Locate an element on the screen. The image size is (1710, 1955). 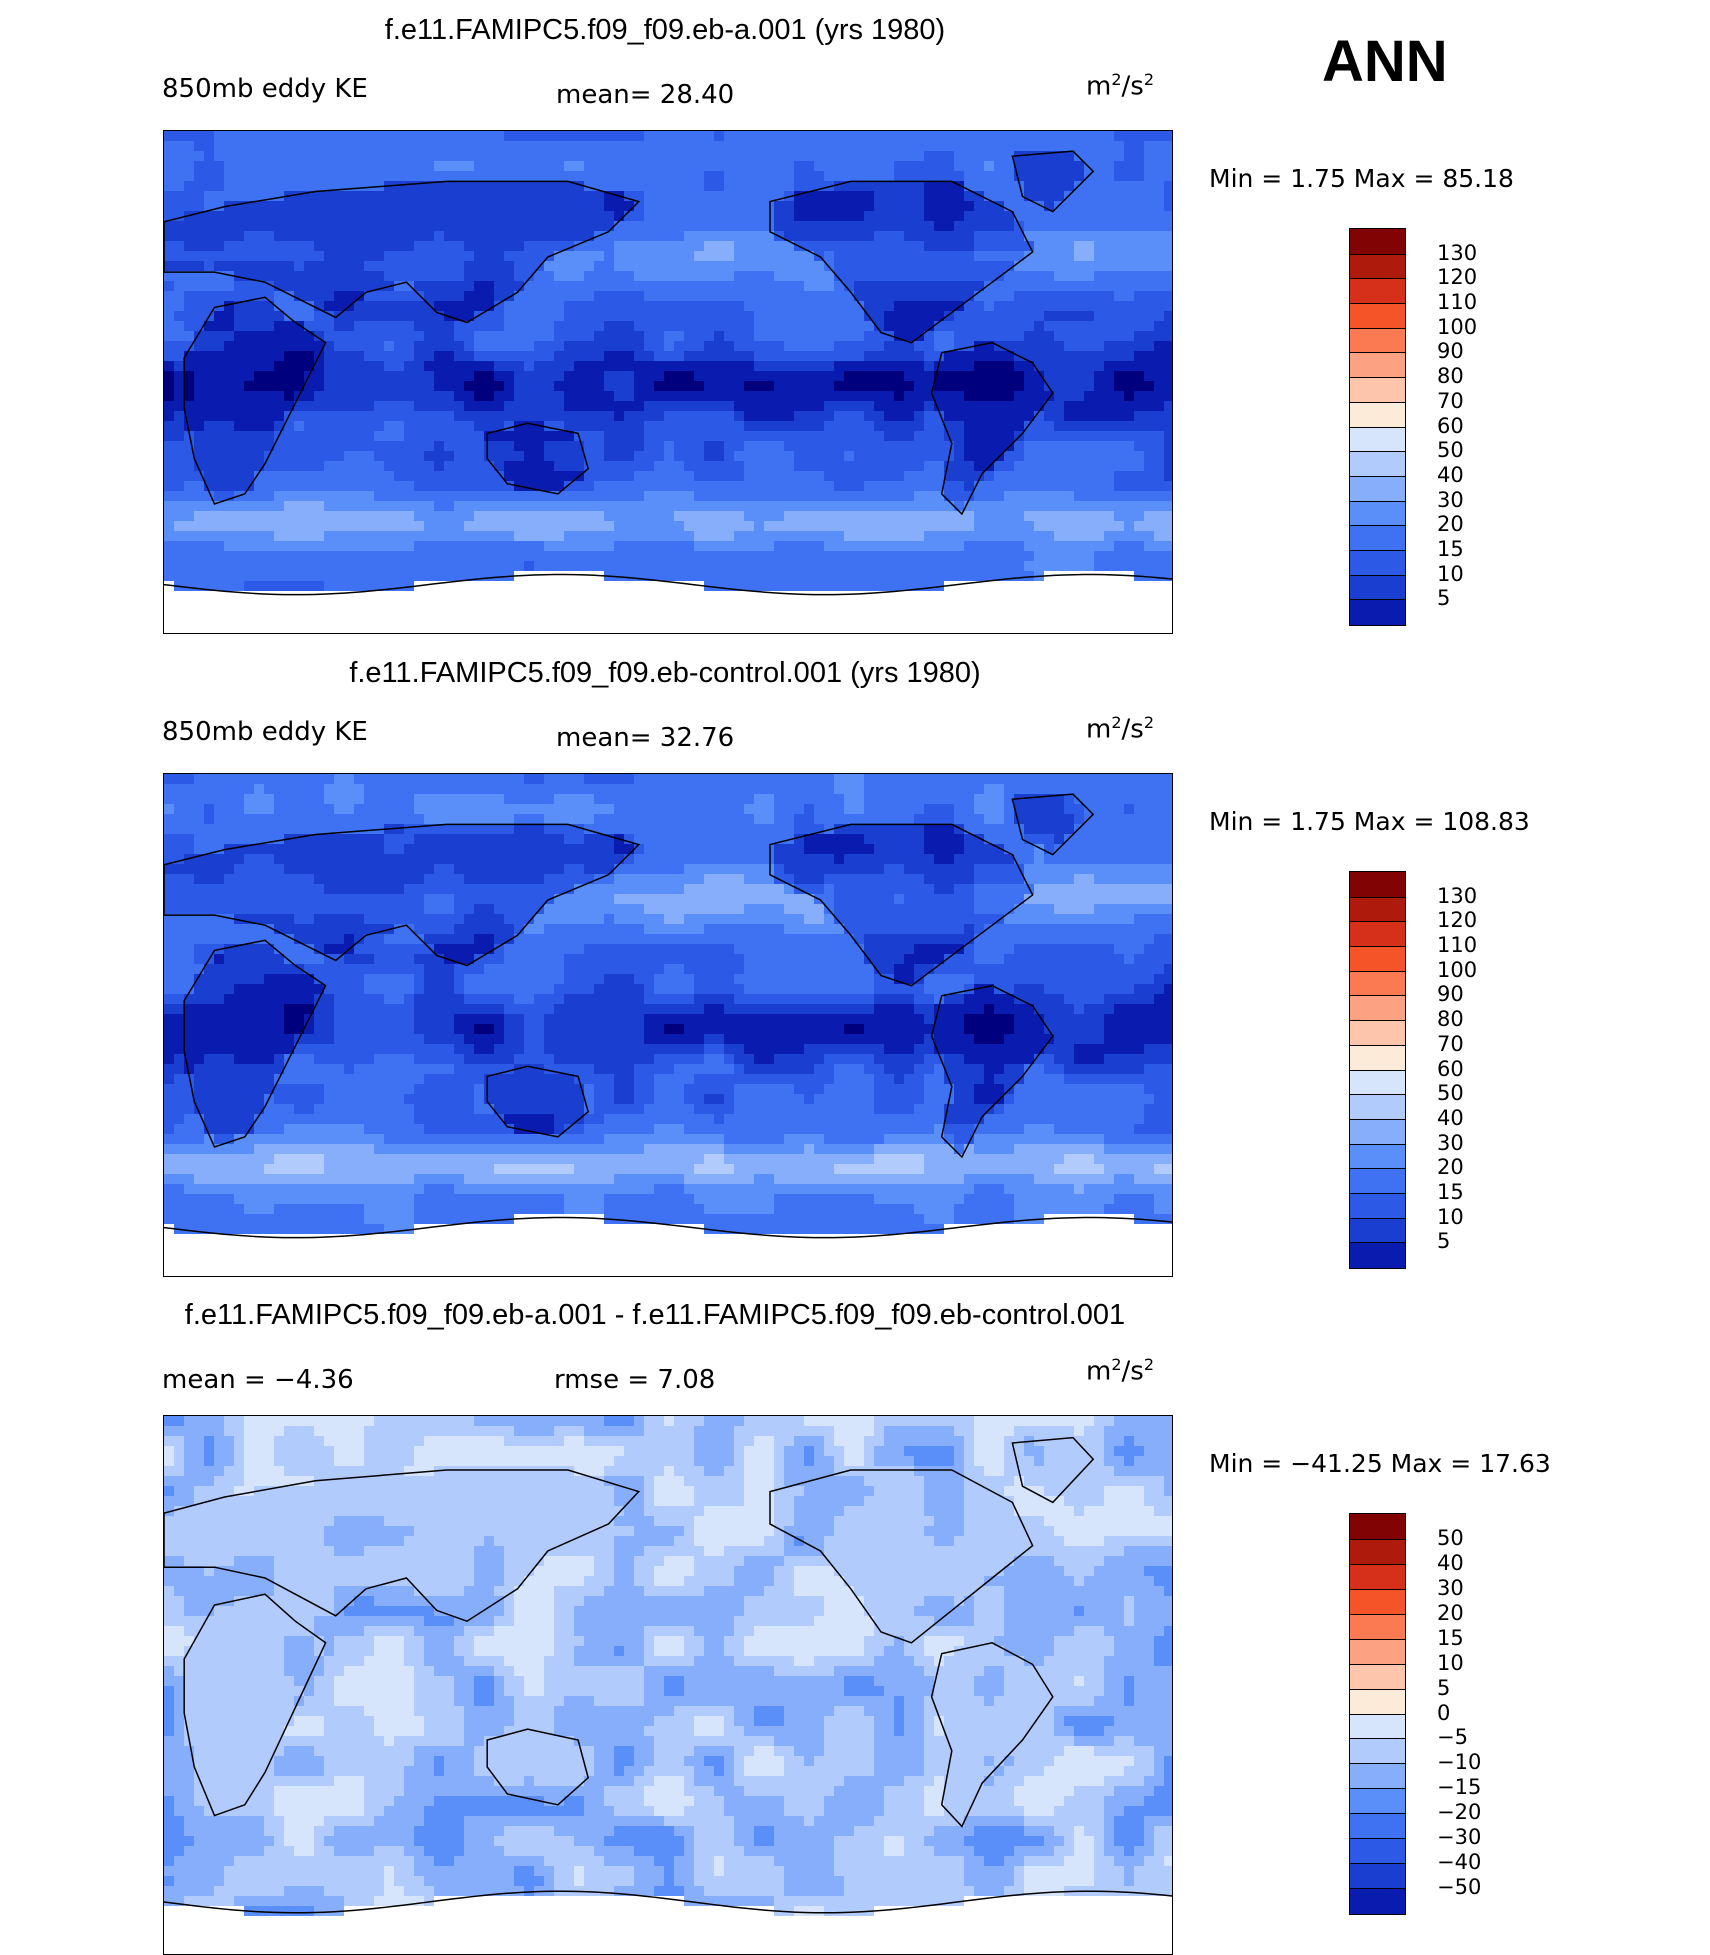
variable-label: 850mb eddy KE is located at coordinates (265, 732).